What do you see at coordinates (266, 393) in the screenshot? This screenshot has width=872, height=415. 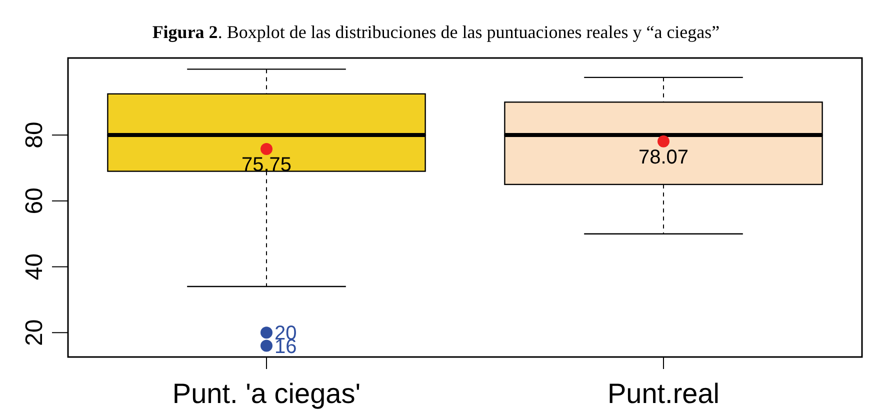 I see `x-tick-label: Punt. 'a ciegas'` at bounding box center [266, 393].